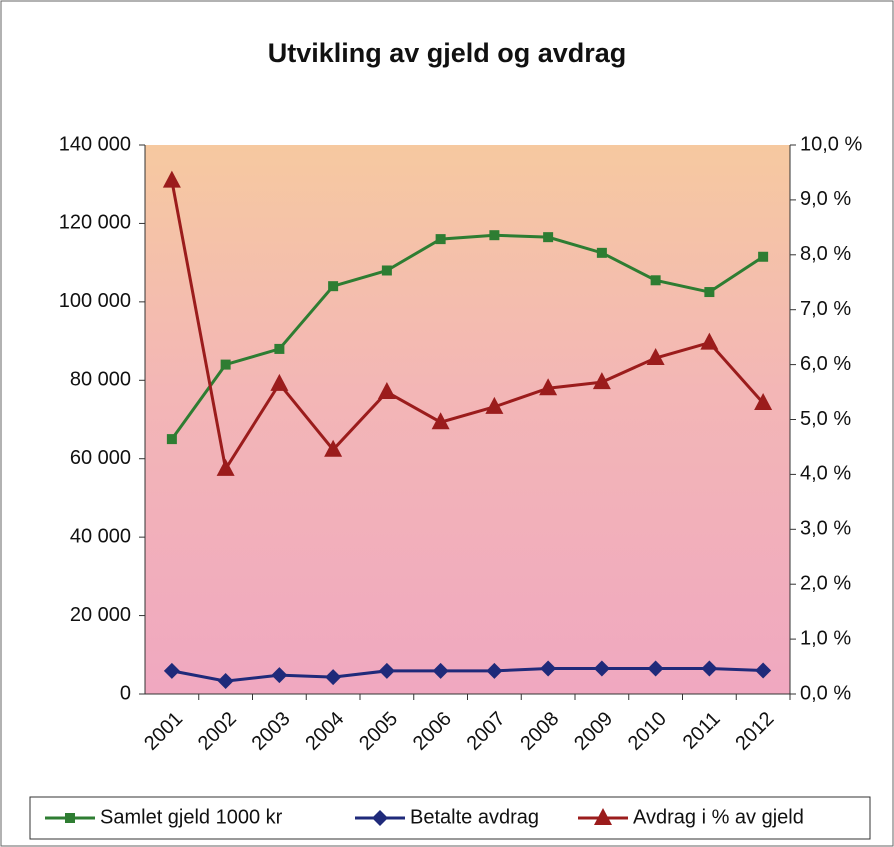  What do you see at coordinates (825, 254) in the screenshot?
I see `y2-tick-label: 8,0 %` at bounding box center [825, 254].